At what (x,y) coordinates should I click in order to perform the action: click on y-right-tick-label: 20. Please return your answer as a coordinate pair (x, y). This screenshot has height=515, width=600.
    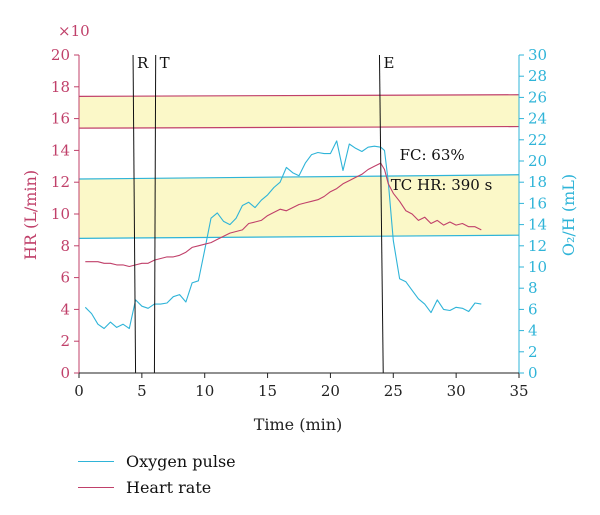
    Looking at the image, I should click on (537, 161).